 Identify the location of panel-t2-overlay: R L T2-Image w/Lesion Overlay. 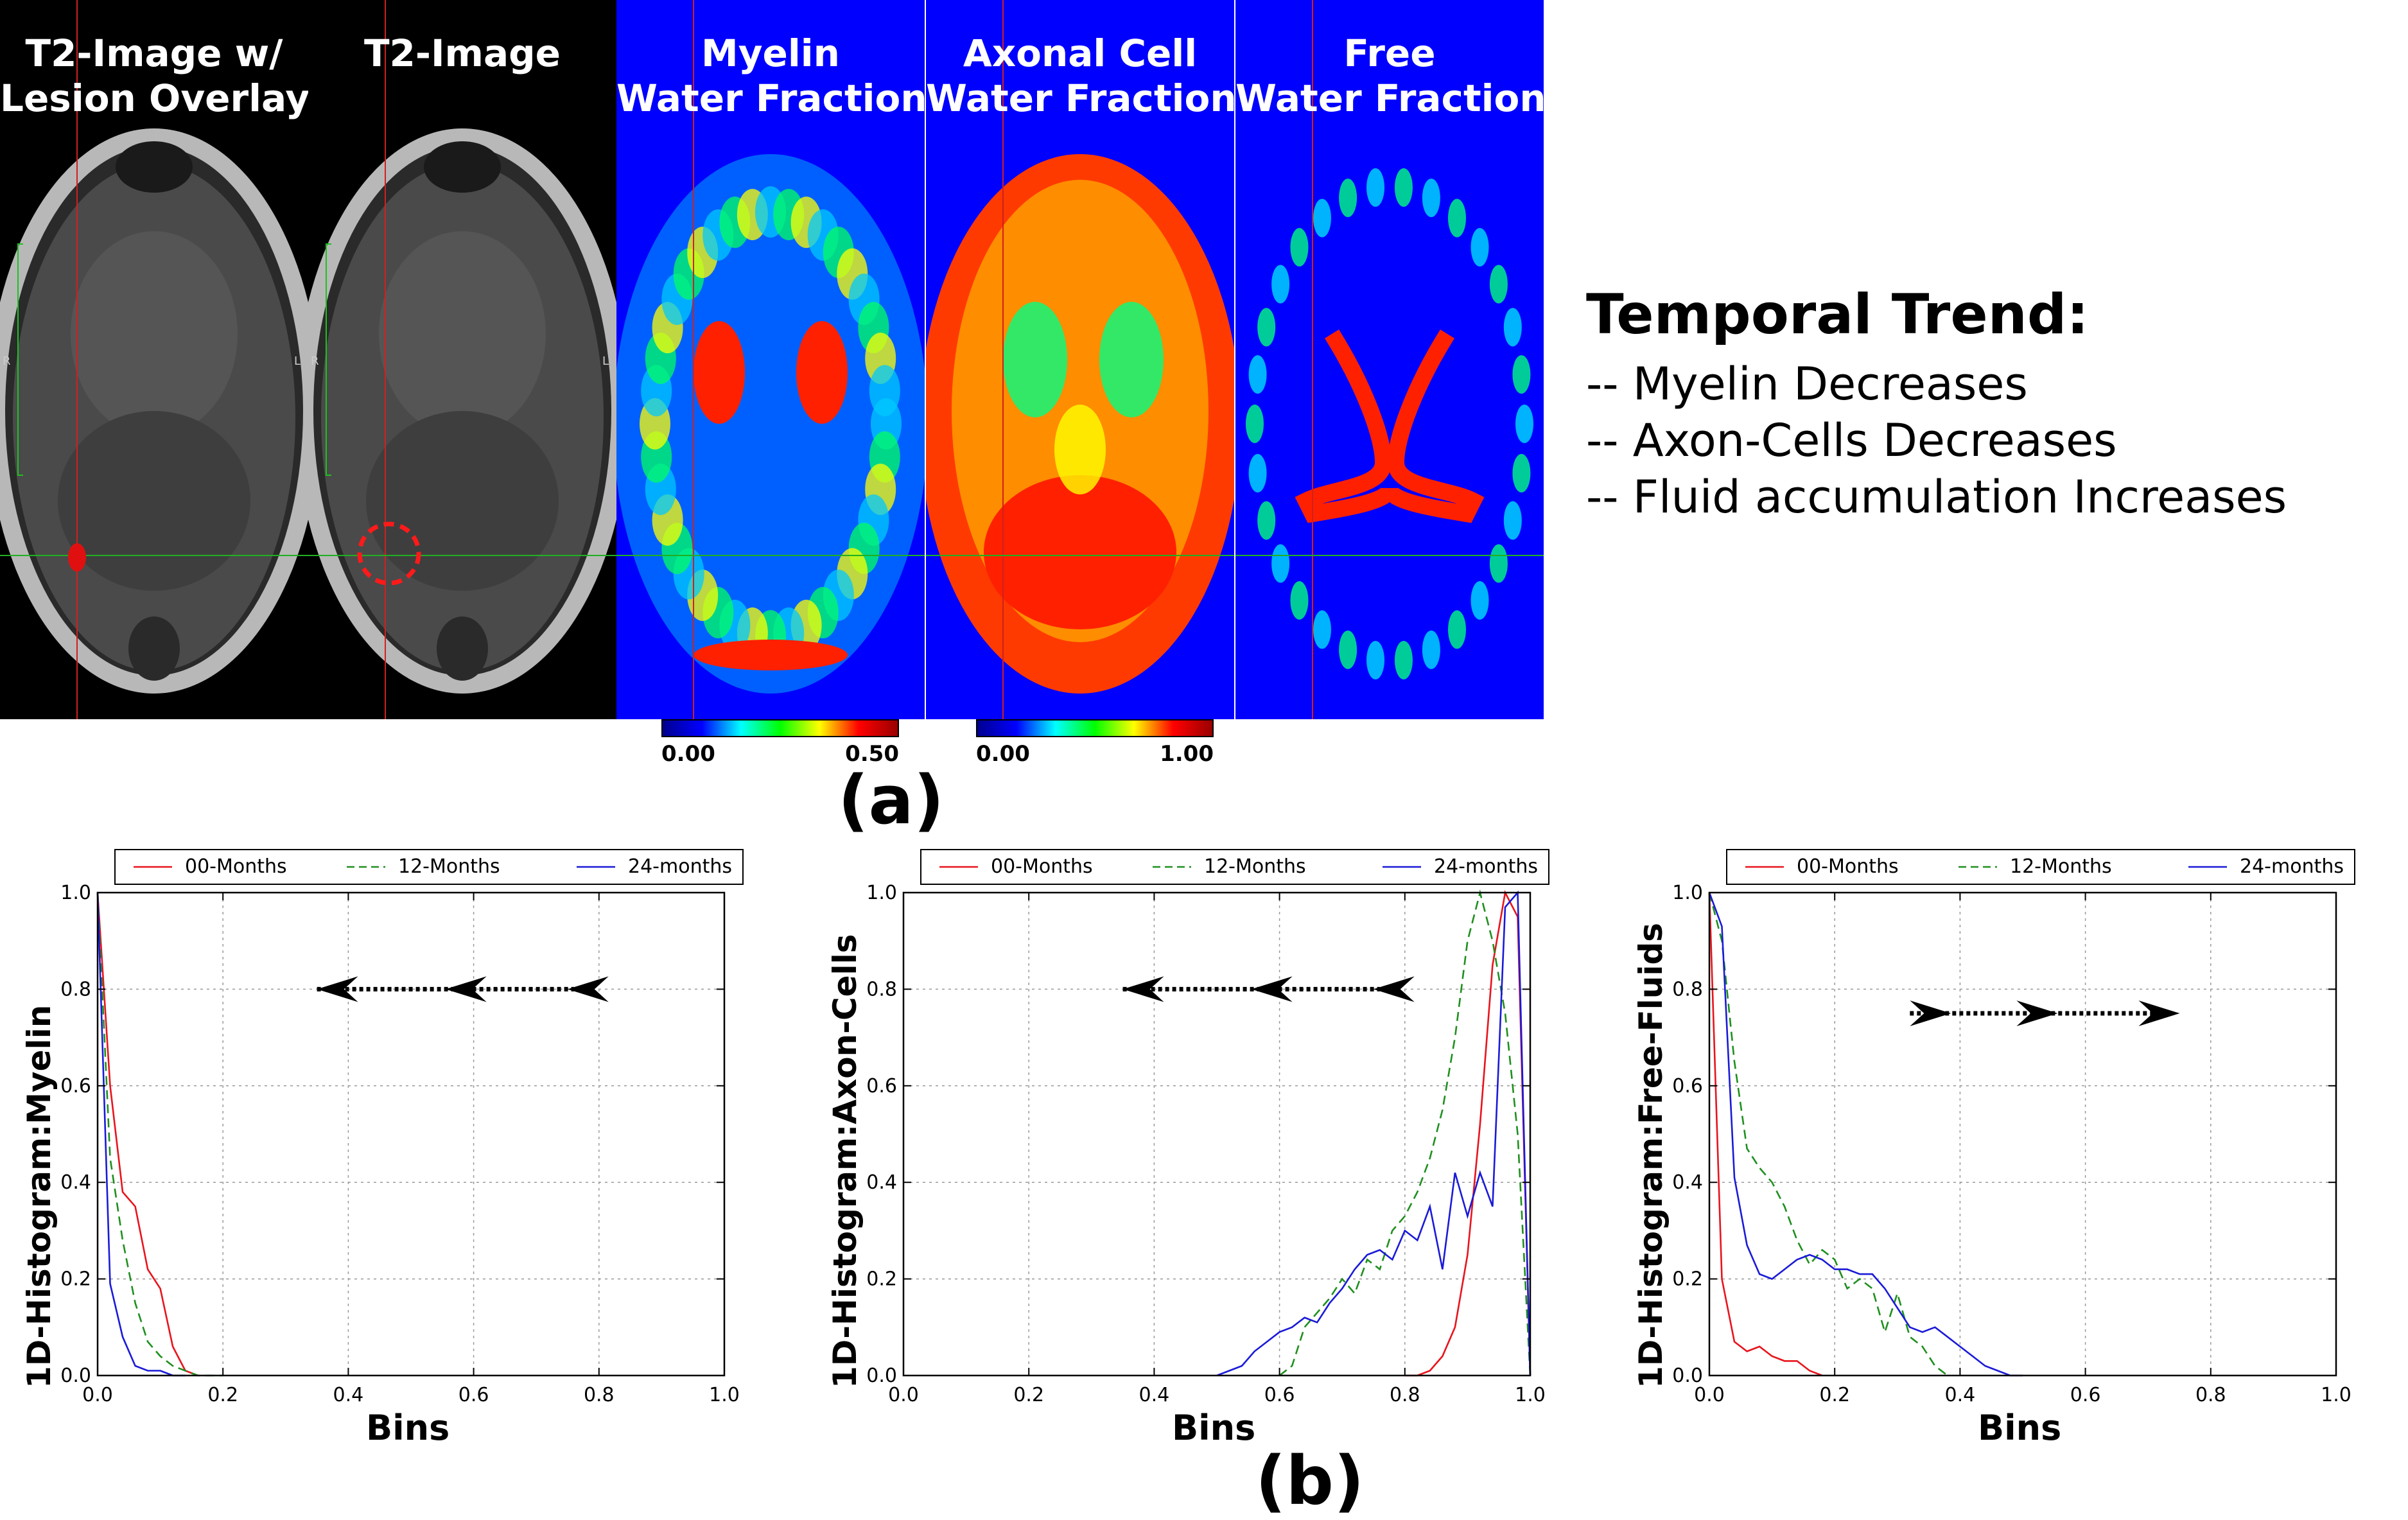
(154, 359).